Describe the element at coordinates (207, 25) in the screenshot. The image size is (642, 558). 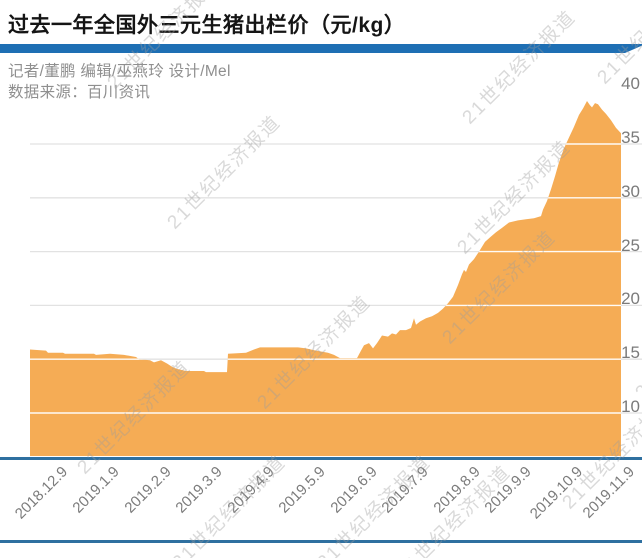
I see `page-title: 过去一年全国外三元生猪出栏价（元/kg）` at that location.